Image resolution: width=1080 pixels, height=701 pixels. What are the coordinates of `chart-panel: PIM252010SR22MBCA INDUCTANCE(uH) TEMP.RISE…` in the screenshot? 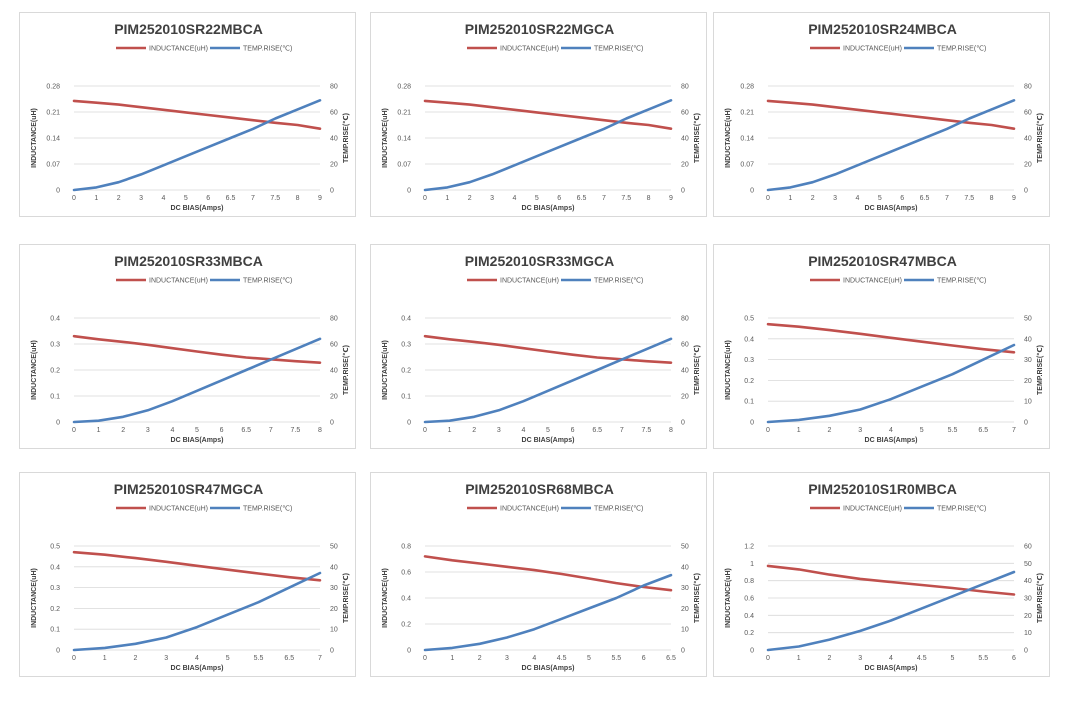 It's located at (187, 114).